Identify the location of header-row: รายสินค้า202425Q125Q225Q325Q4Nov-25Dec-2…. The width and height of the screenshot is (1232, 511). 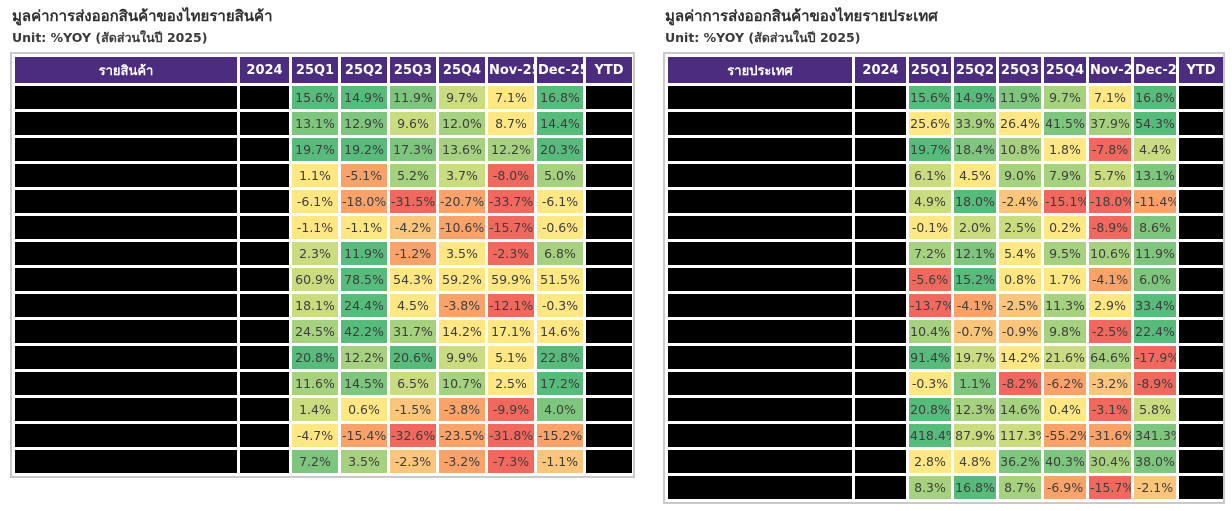
(323, 70).